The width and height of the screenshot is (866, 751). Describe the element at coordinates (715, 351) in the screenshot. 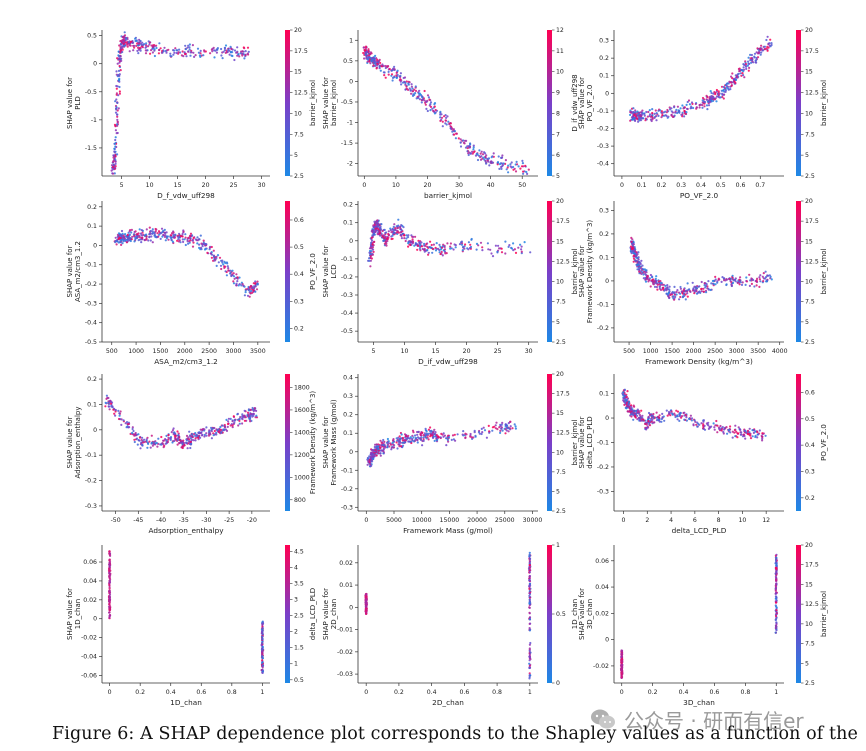

I see `x-tick-label: 2500` at that location.